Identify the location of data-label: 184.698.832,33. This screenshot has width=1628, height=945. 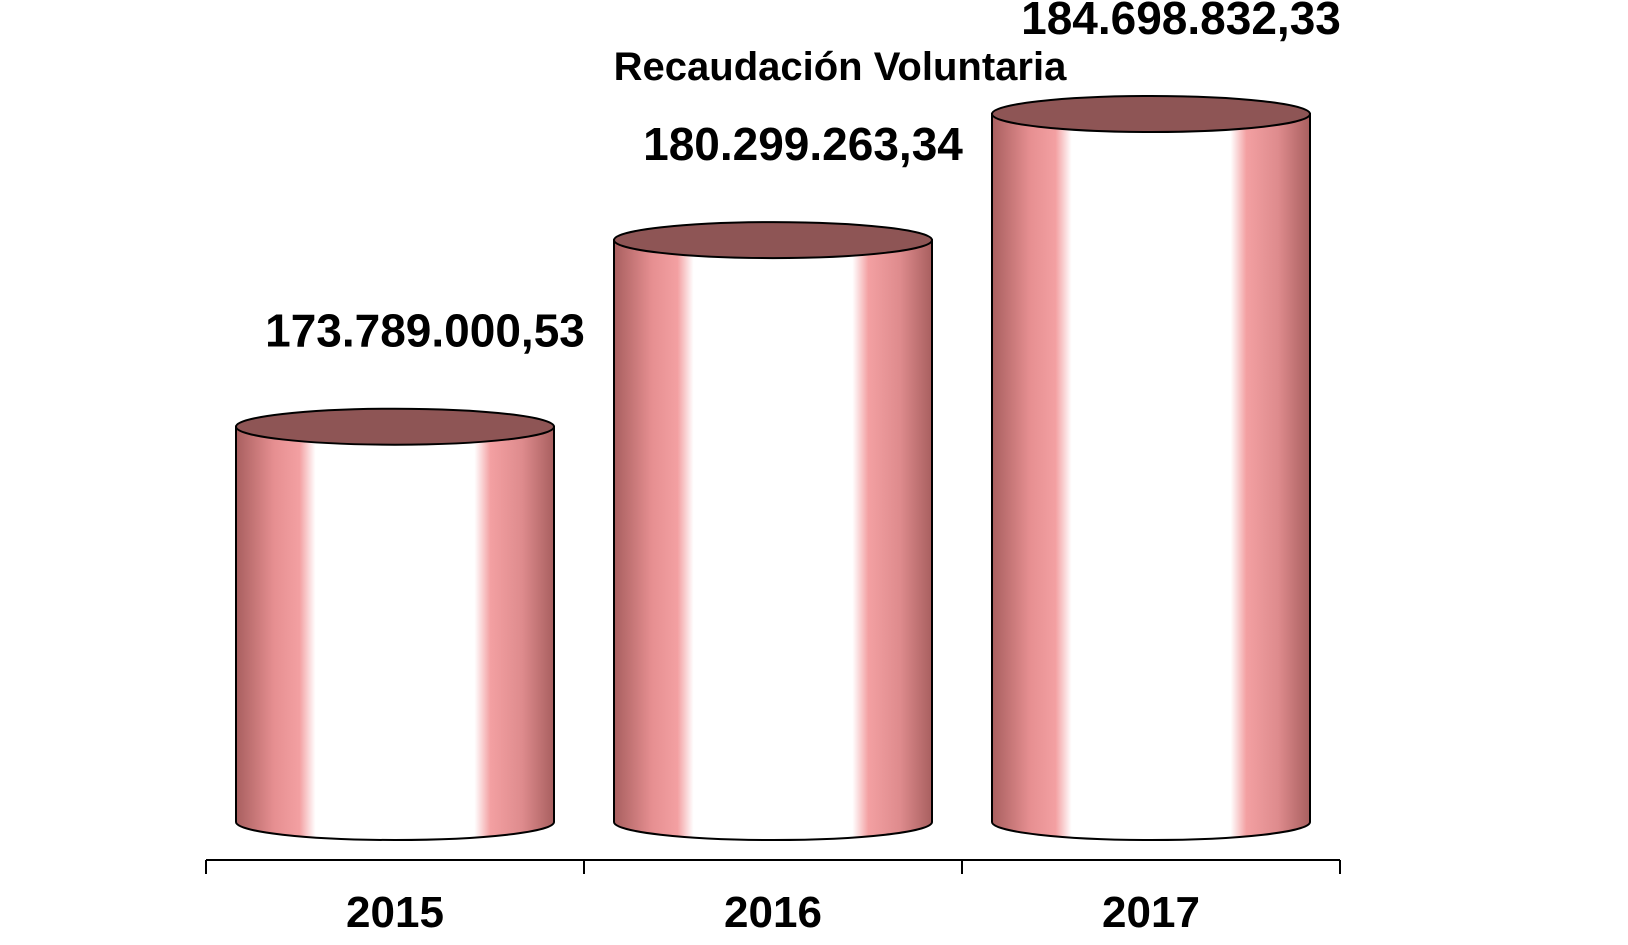
(1181, 22).